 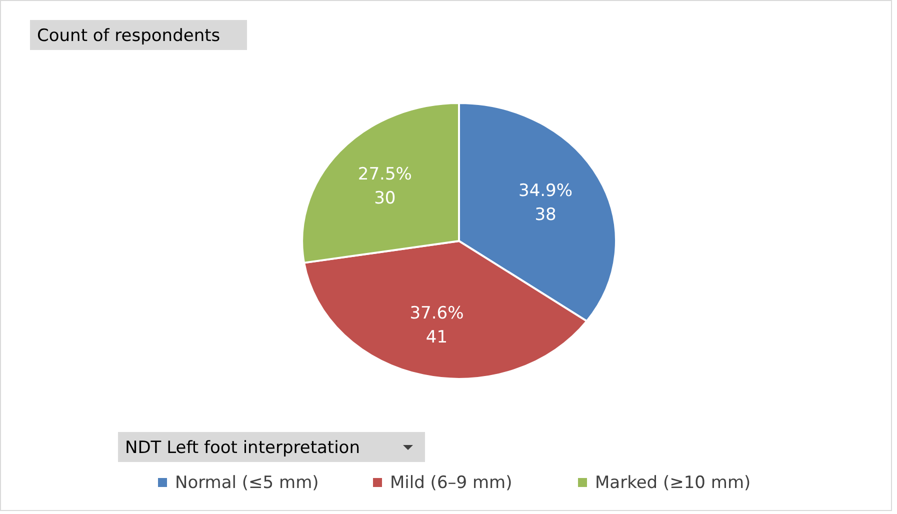 What do you see at coordinates (247, 483) in the screenshot?
I see `legend-label: Normal (≤5 mm)` at bounding box center [247, 483].